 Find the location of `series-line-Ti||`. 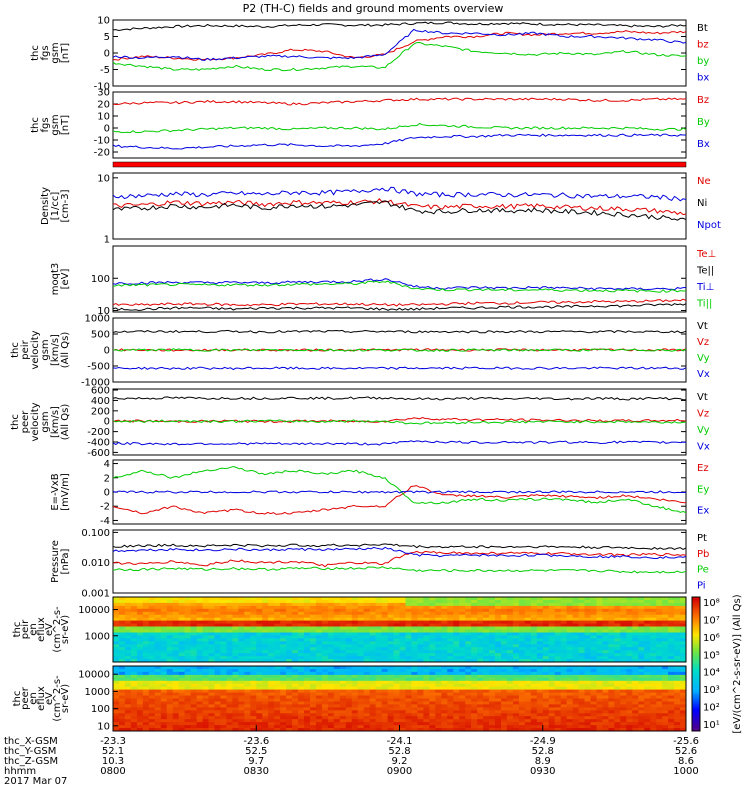

series-line-Ti|| is located at coordinates (399, 286).